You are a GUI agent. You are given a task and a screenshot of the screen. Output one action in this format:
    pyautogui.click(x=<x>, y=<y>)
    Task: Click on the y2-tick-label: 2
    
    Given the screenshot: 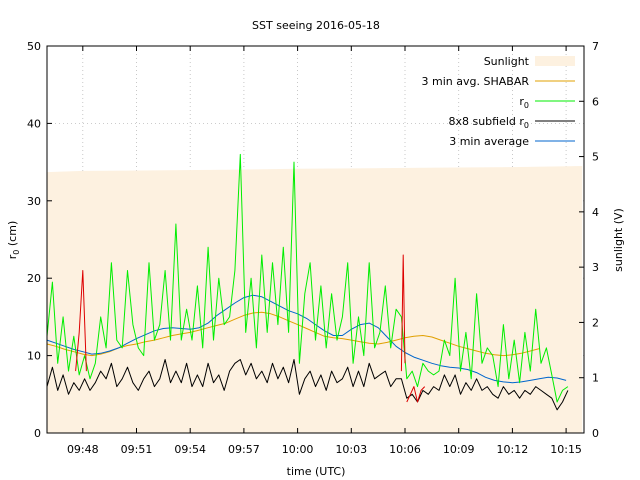 What is the action you would take?
    pyautogui.click(x=595, y=322)
    